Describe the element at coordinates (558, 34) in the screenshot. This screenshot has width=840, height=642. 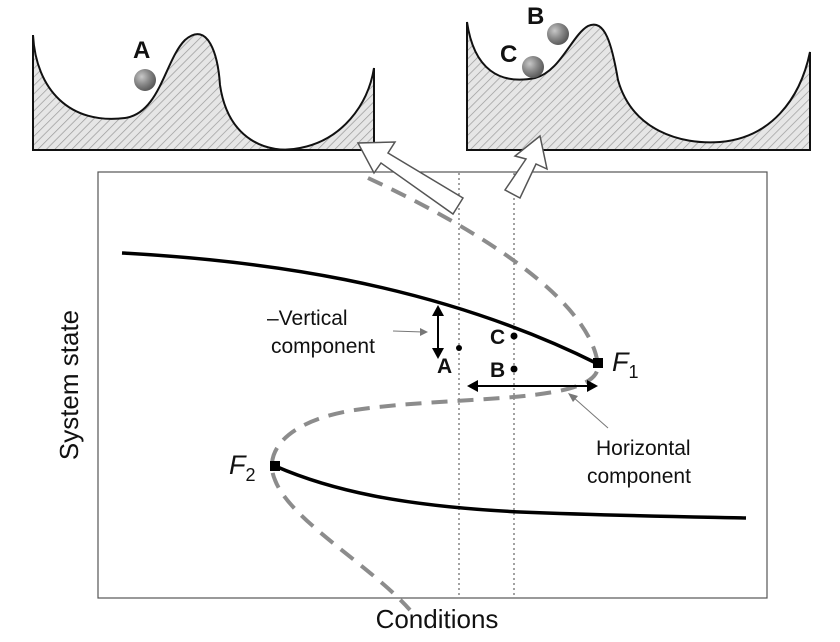
I see `ball-b` at that location.